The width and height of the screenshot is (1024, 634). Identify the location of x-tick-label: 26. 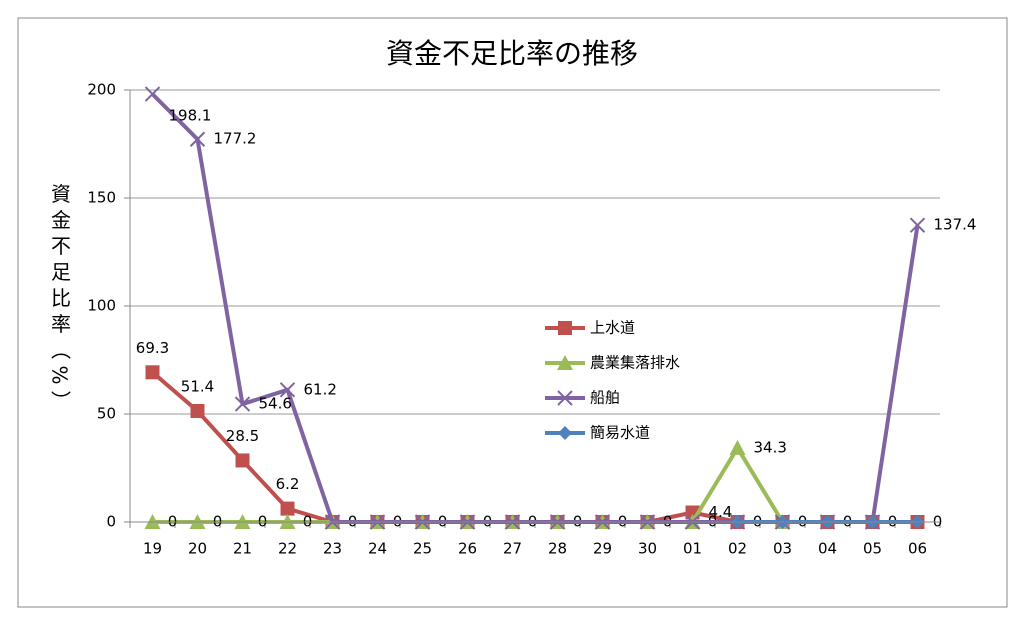
(467, 549).